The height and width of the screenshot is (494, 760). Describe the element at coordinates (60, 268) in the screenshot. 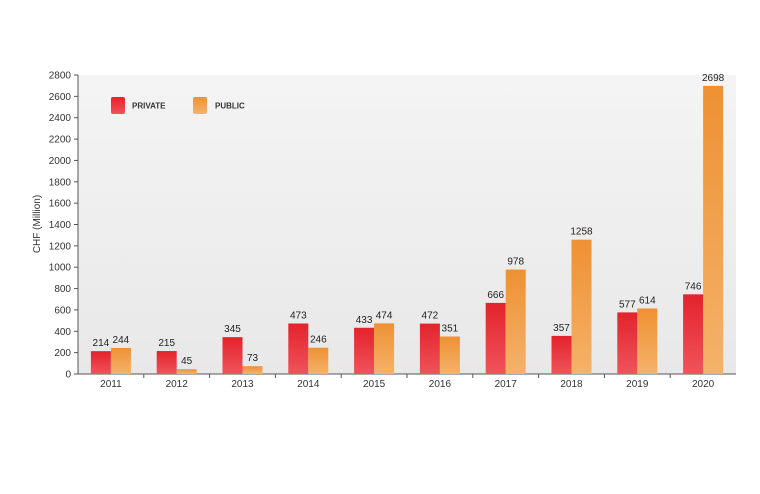

I see `y-tick-label: 1000` at that location.